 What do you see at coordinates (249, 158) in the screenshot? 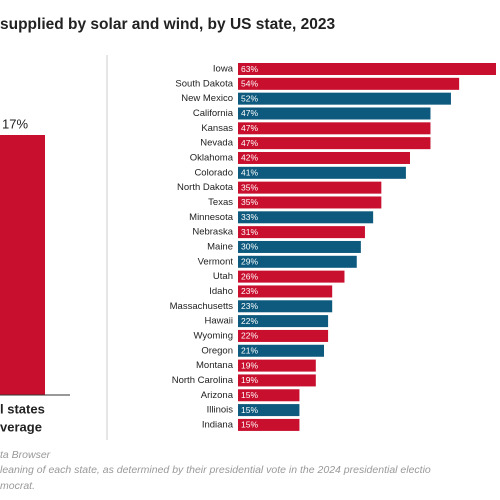
I see `value-label: 42%` at bounding box center [249, 158].